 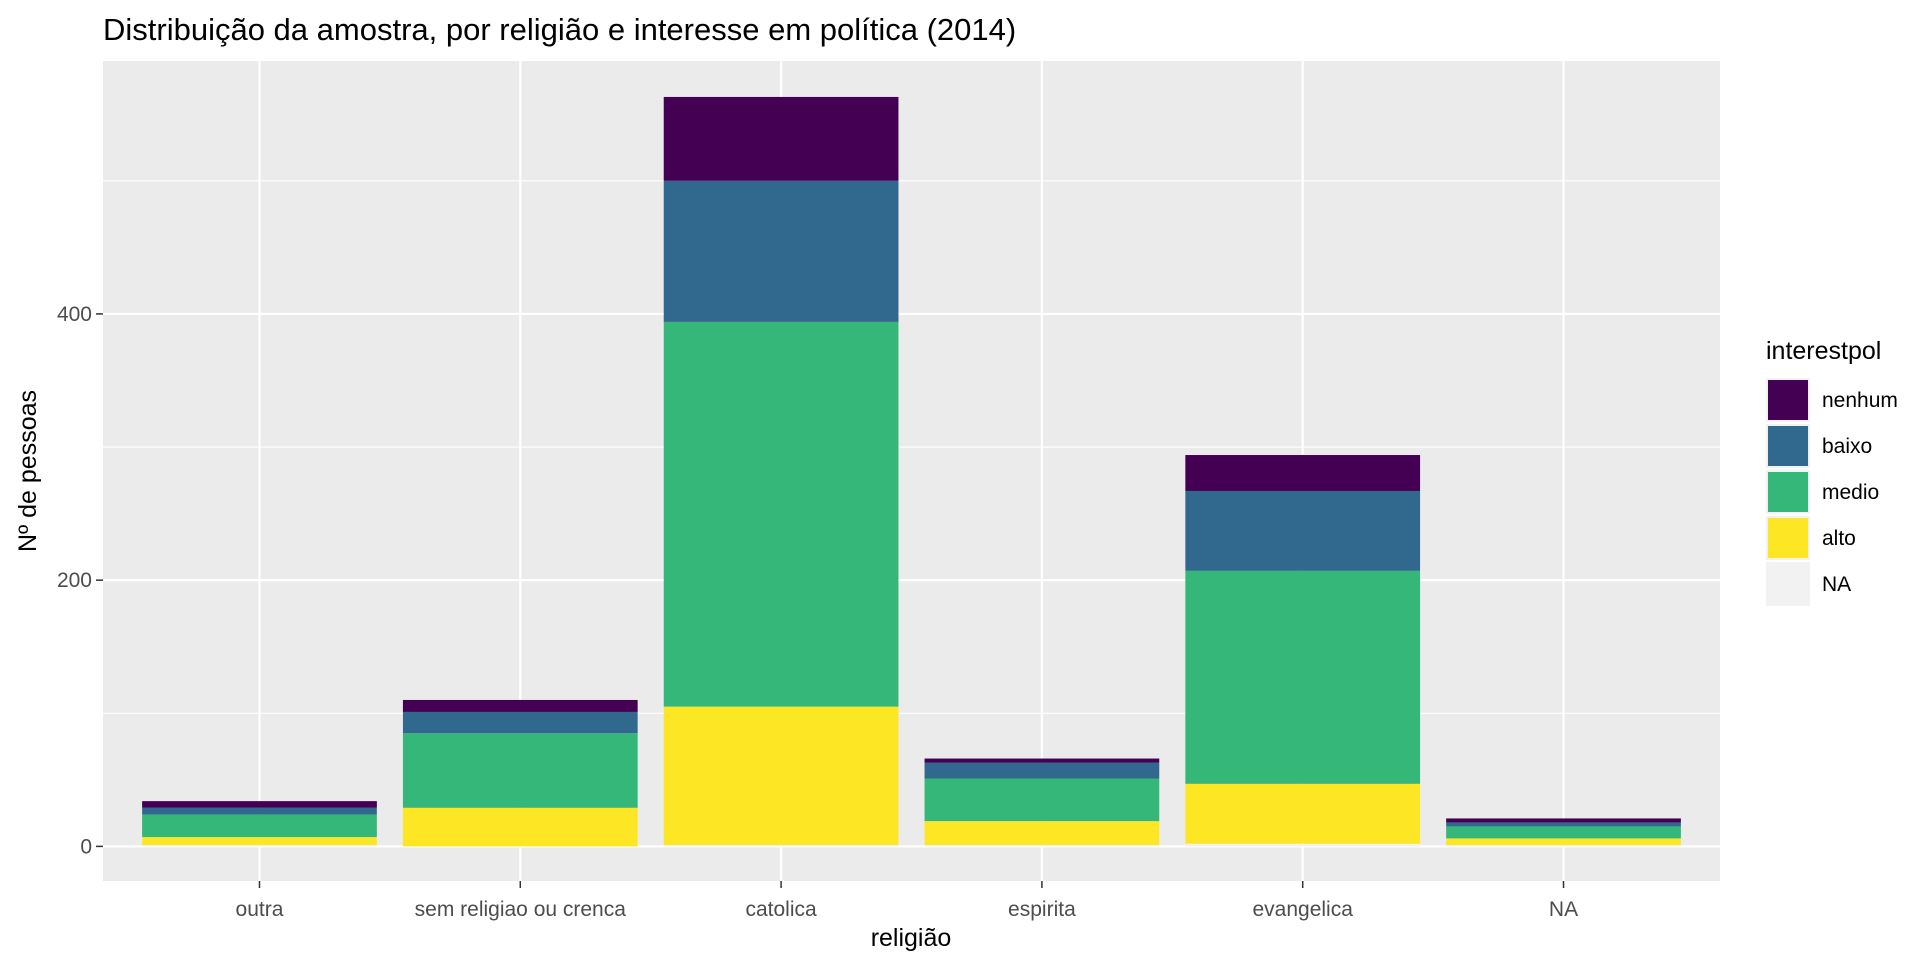 I want to click on legend-title: interestpol, so click(x=1823, y=351).